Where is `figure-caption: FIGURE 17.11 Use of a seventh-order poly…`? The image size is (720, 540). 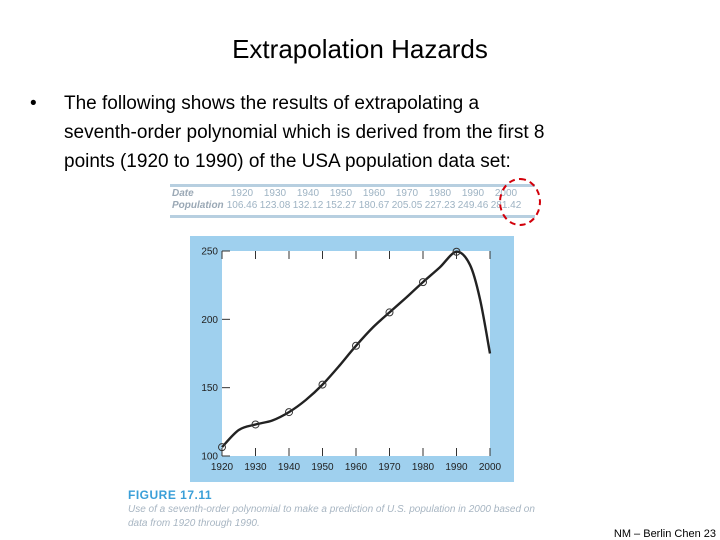
figure-caption: FIGURE 17.11 Use of a seventh-order poly… is located at coordinates (363, 509).